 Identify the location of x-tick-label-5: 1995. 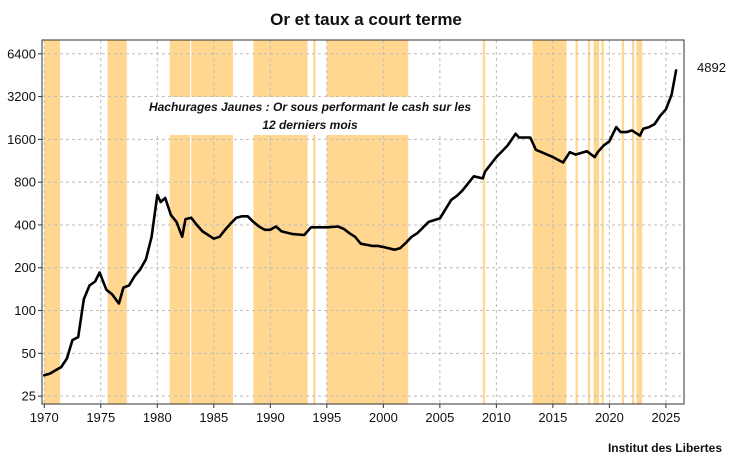
(326, 417).